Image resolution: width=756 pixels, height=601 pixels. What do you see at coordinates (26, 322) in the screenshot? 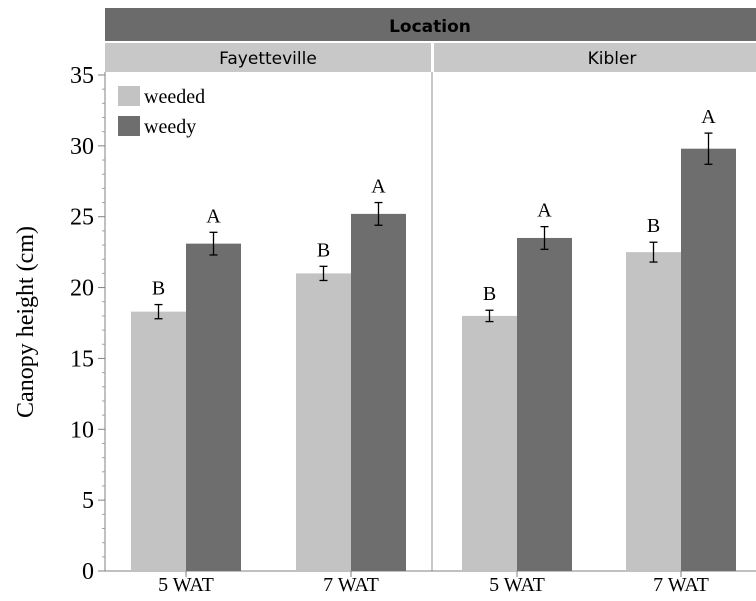
I see `y-axis-title: Canopy height (cm)` at bounding box center [26, 322].